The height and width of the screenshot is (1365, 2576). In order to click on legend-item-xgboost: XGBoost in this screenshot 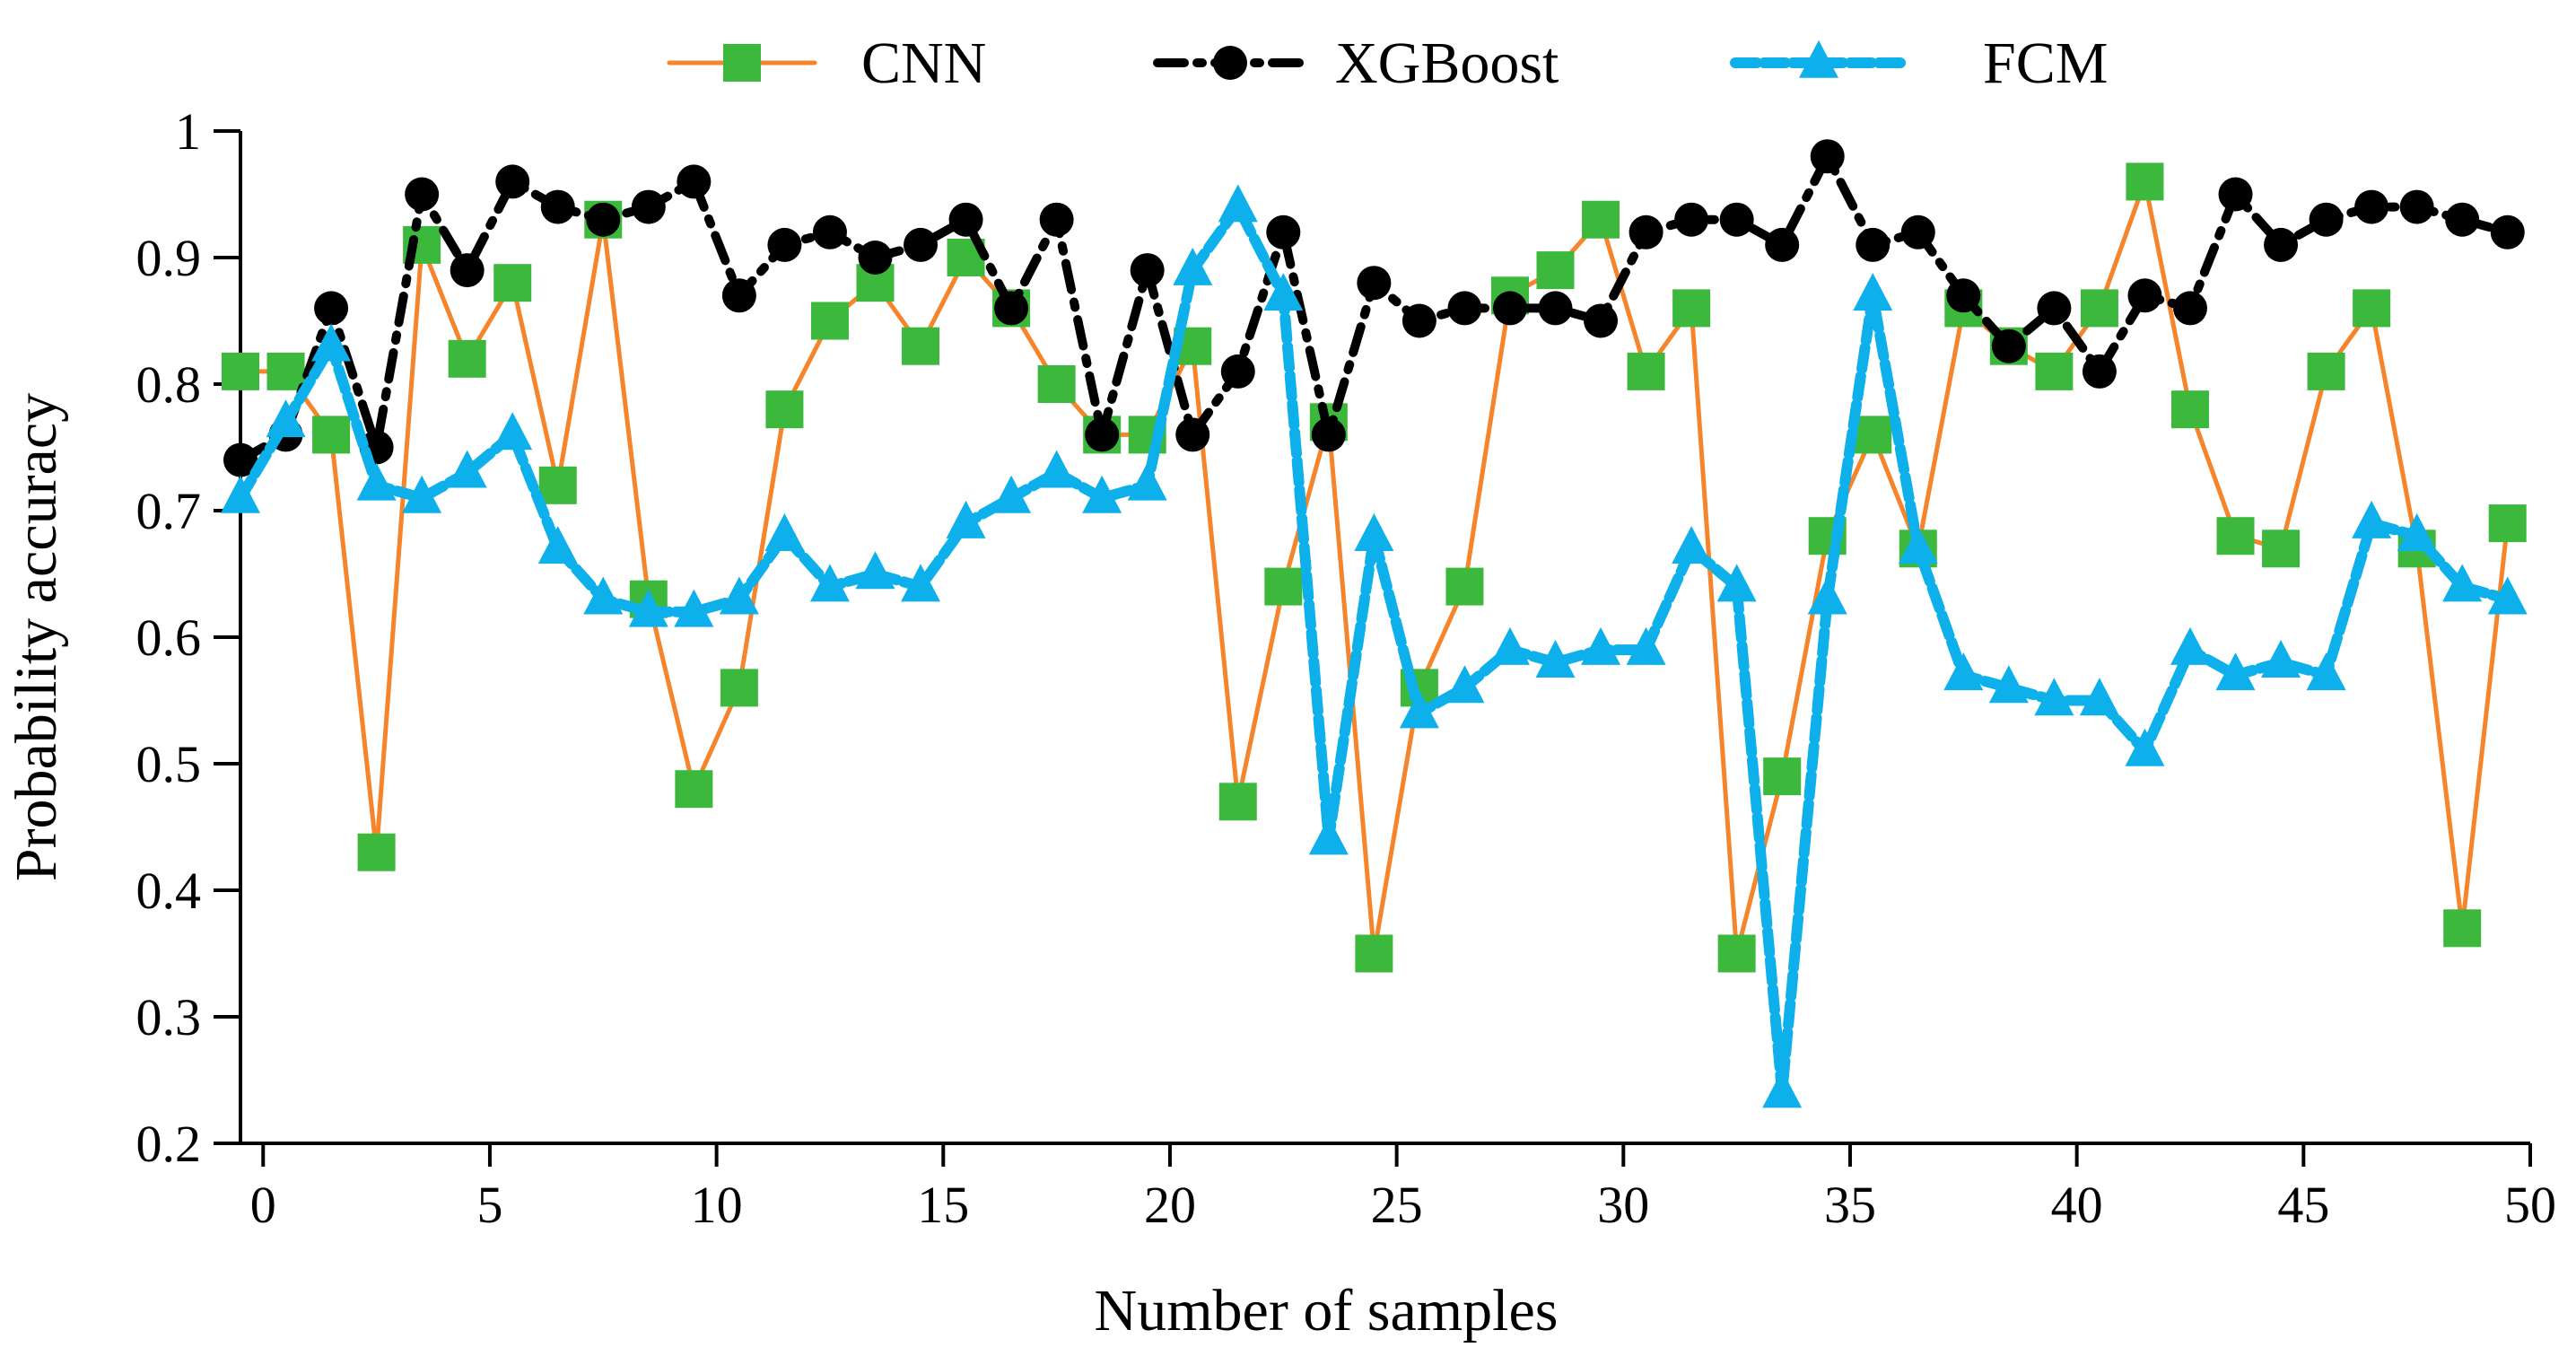, I will do `click(1356, 63)`.